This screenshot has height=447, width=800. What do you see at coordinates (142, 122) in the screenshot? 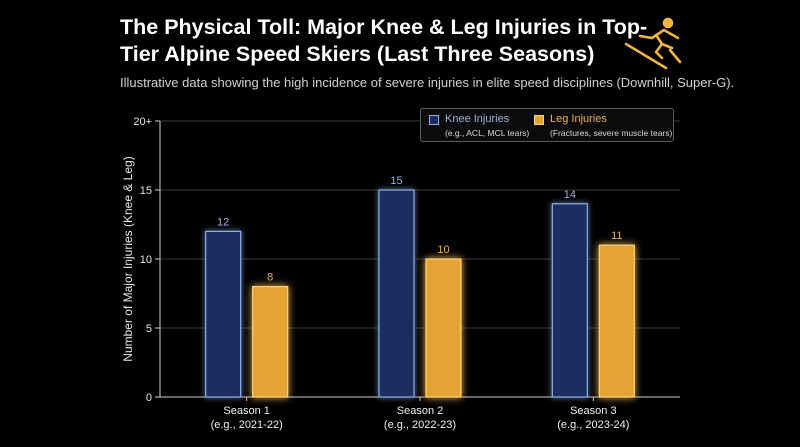
I see `y-tick-label: 20+` at bounding box center [142, 122].